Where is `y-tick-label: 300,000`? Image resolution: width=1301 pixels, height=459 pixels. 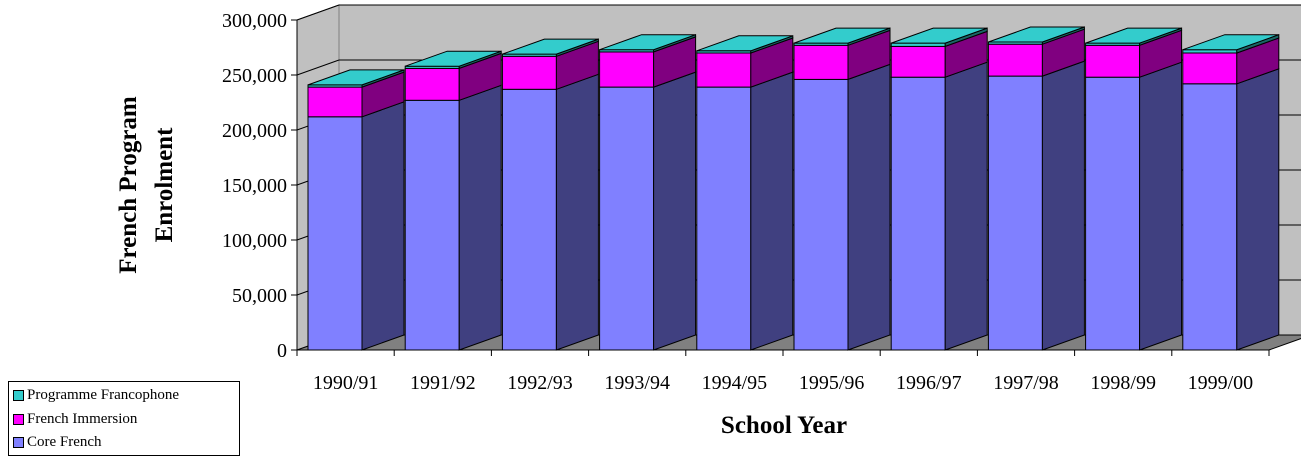
y-tick-label: 300,000 is located at coordinates (254, 21).